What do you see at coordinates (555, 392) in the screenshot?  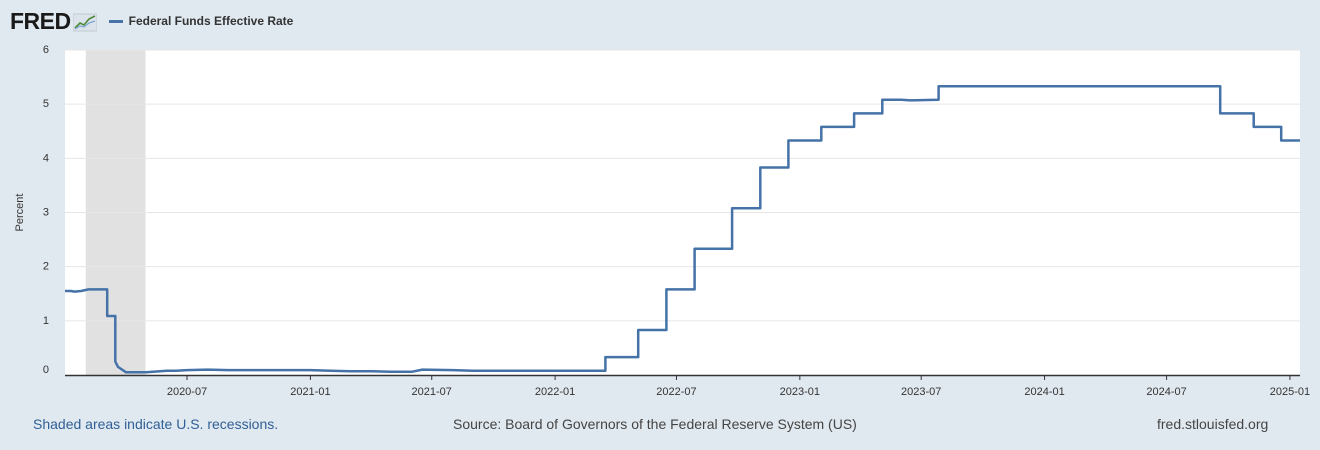 I see `x-tick-label: 2022-01` at bounding box center [555, 392].